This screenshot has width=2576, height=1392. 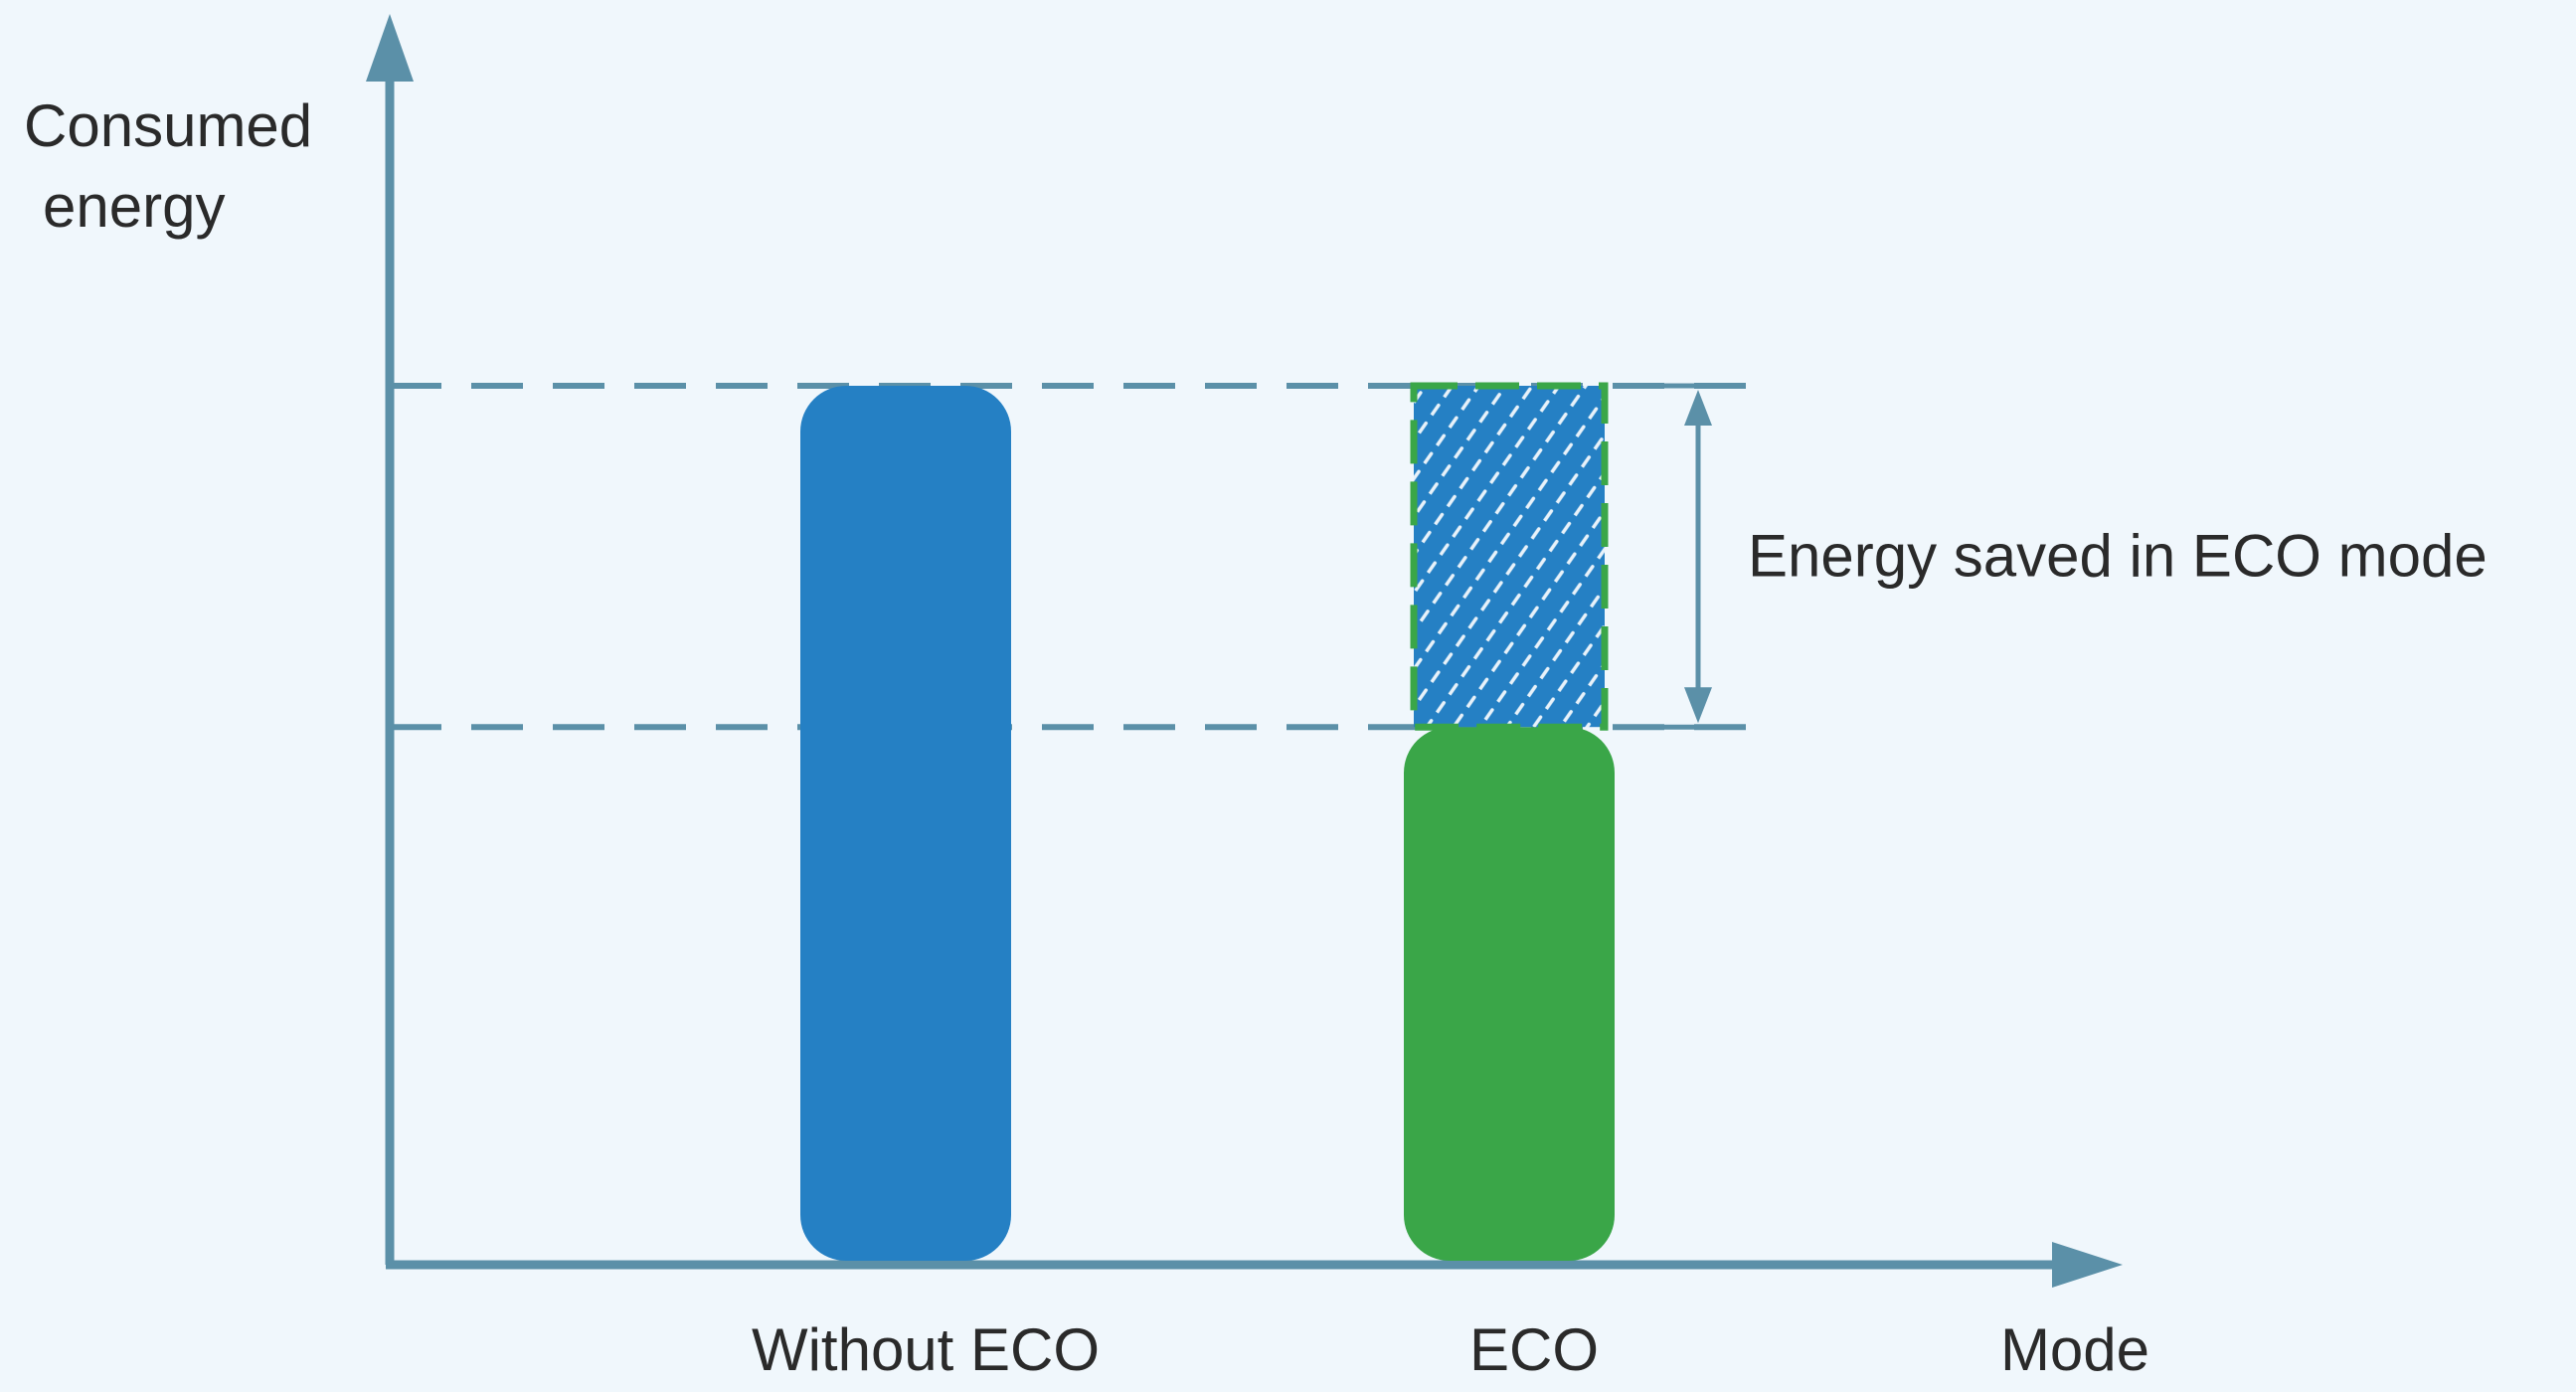 I want to click on x-tick-label-without-eco: Without ECO, so click(x=926, y=1349).